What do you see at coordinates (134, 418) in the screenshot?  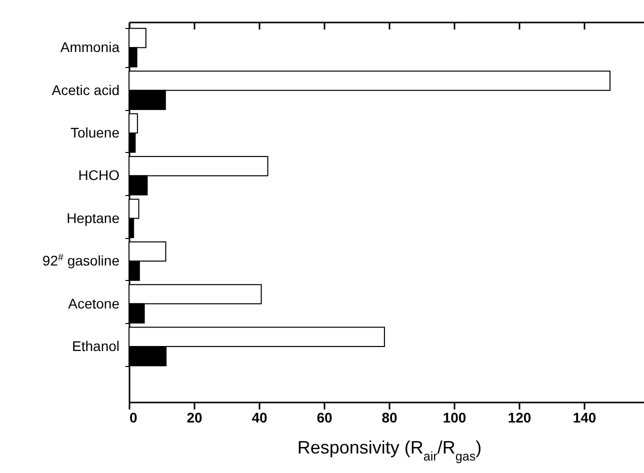 I see `x-tick-label: 0` at bounding box center [134, 418].